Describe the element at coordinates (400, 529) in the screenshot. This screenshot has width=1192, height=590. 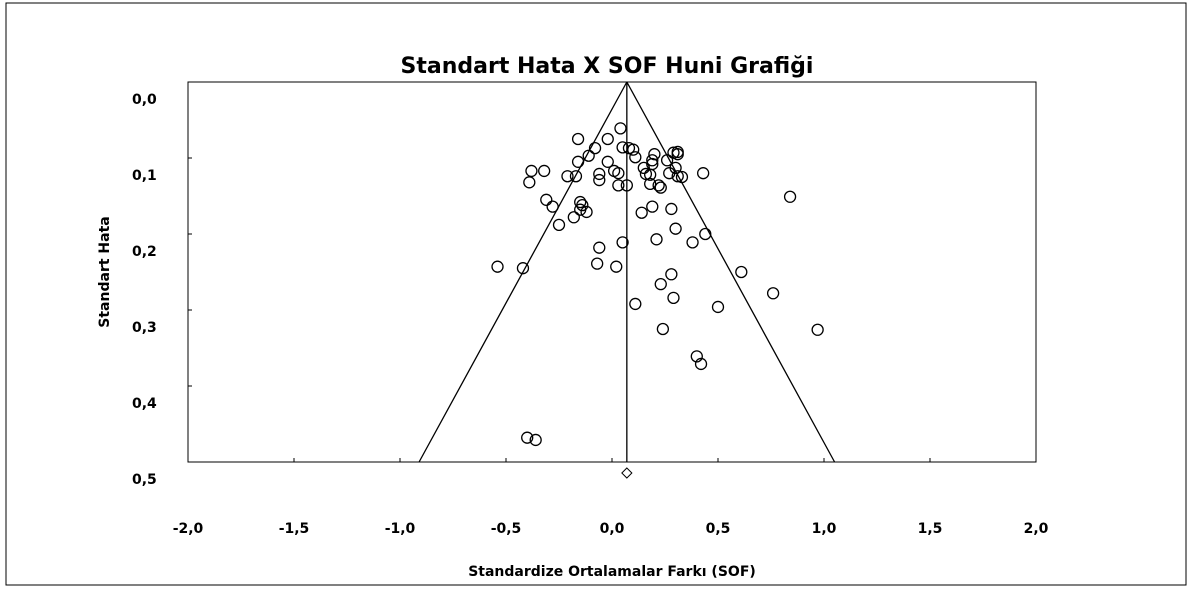
I see `x-tick-label: -1,0` at that location.